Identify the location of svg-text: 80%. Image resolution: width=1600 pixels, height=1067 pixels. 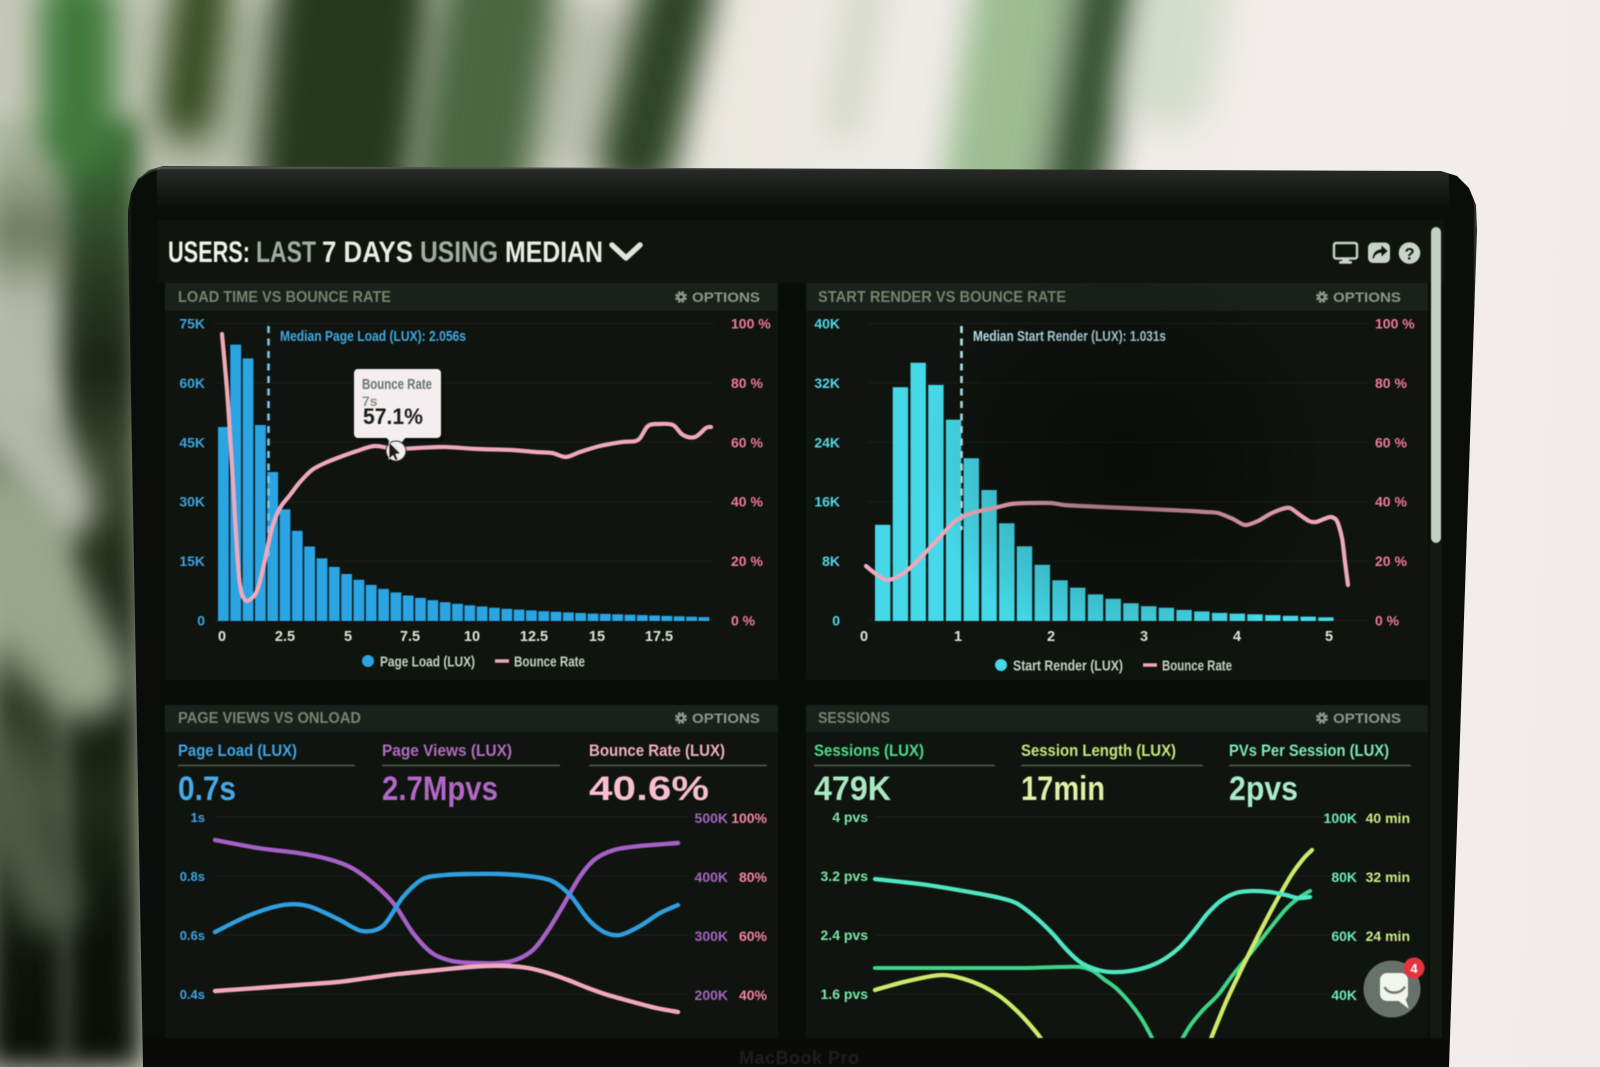
(753, 877).